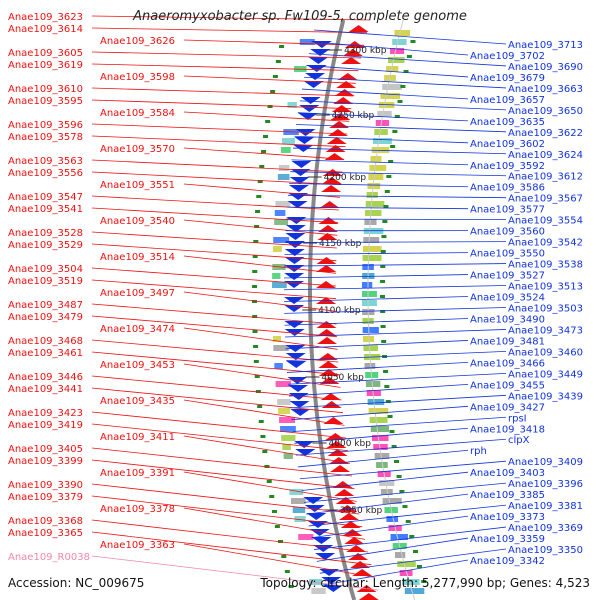 This screenshot has height=600, width=600. I want to click on left-gene-label: Anae109_3614, so click(45, 29).